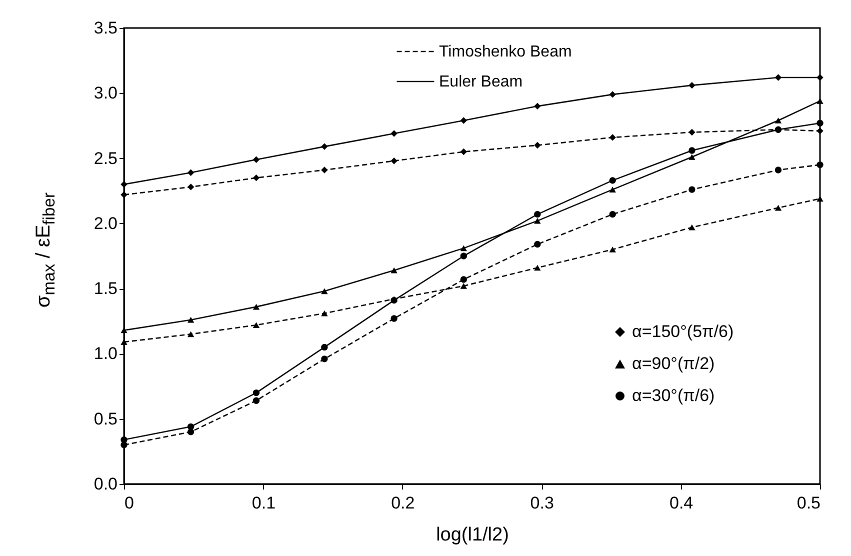  Describe the element at coordinates (106, 28) in the screenshot. I see `y-tick-label: 3.5` at that location.